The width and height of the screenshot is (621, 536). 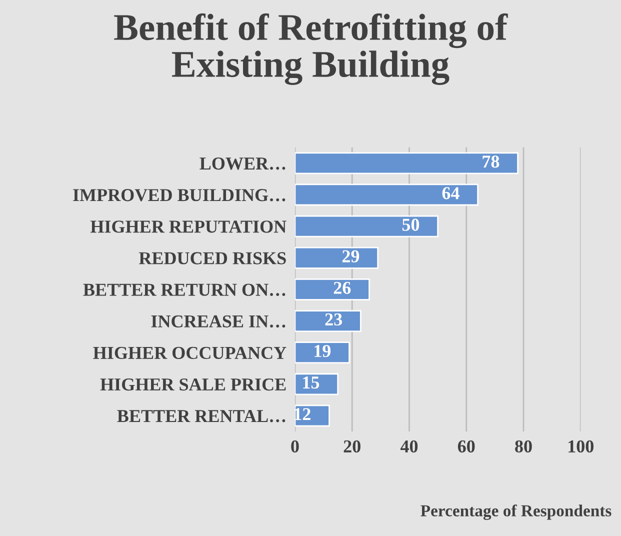 What do you see at coordinates (516, 512) in the screenshot?
I see `x-axis-title: Percentage of Respondents` at bounding box center [516, 512].